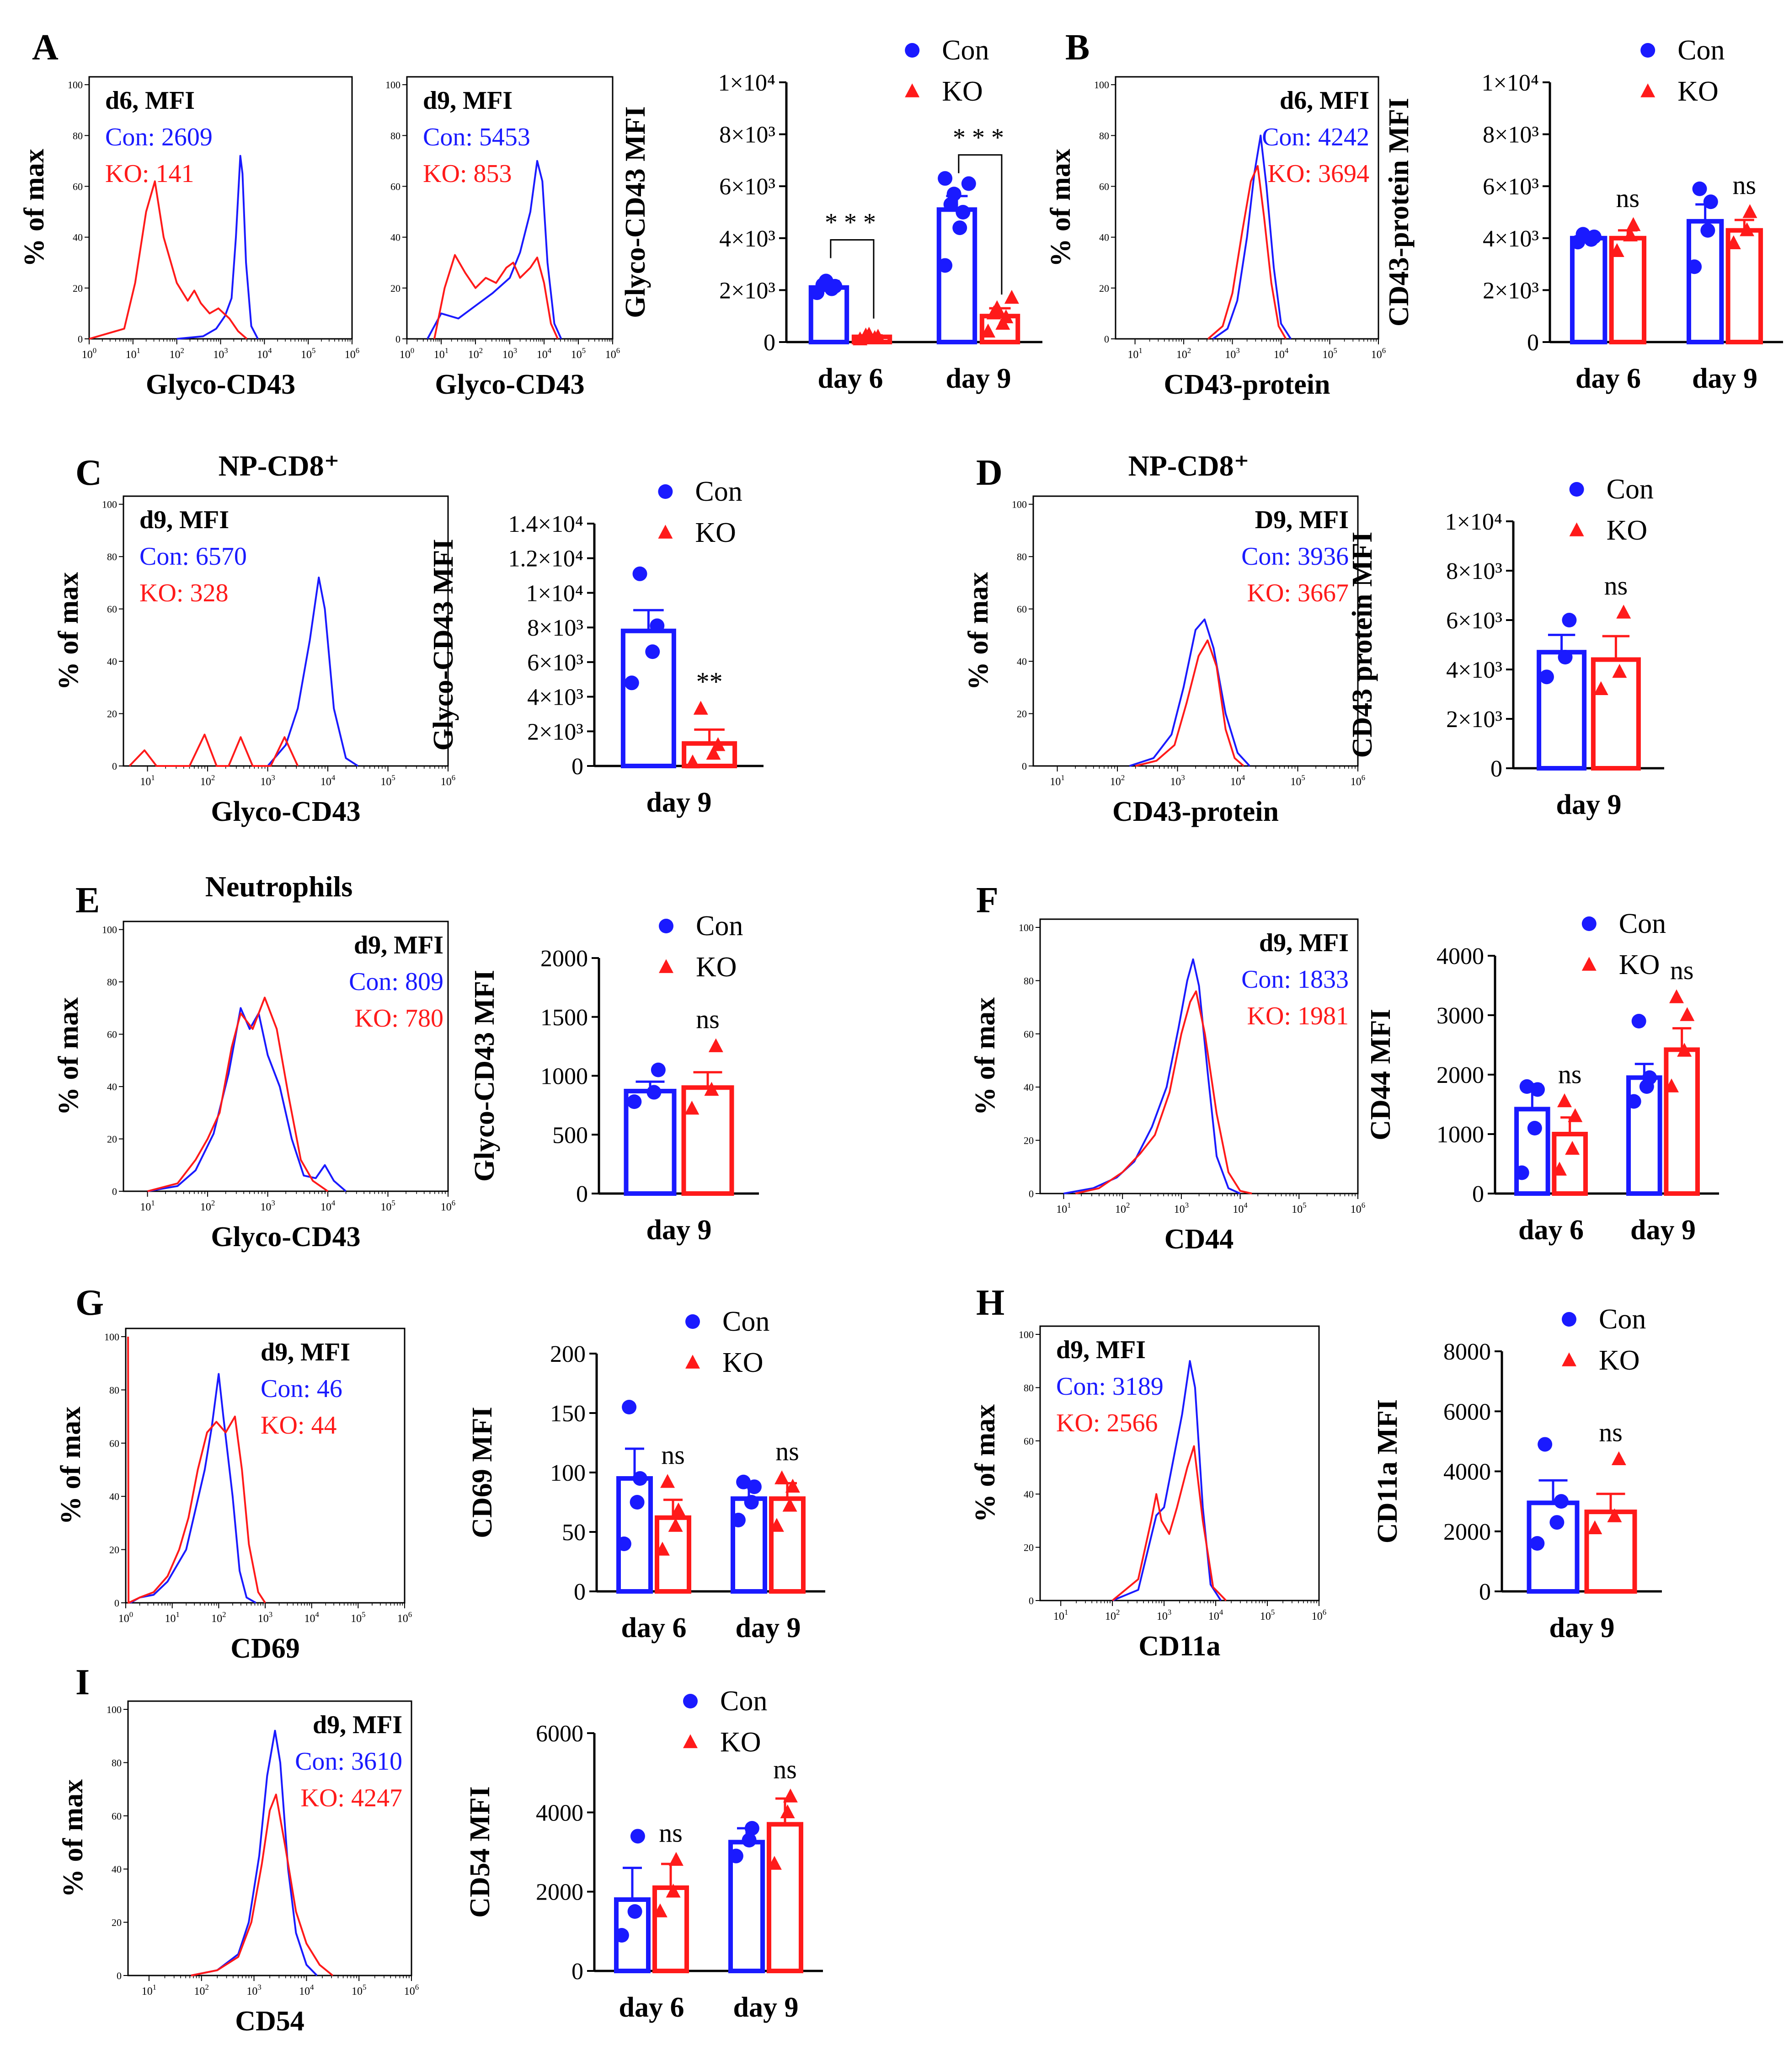  What do you see at coordinates (555, 698) in the screenshot?
I see `y-tick-label: 4×10³` at bounding box center [555, 698].